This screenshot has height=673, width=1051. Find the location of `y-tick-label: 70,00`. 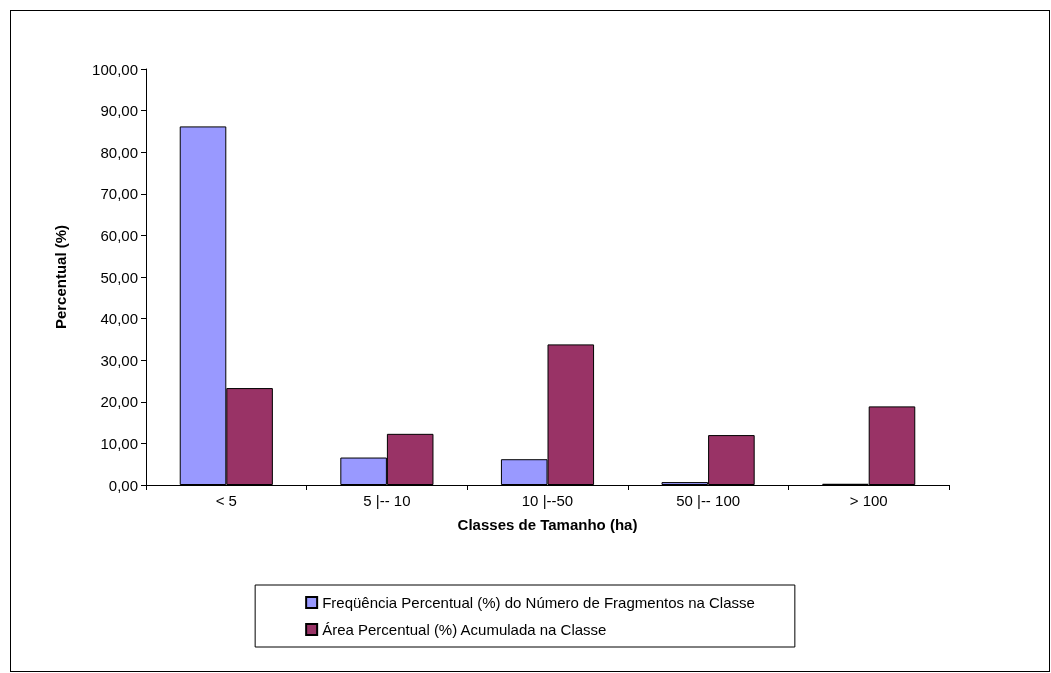

y-tick-label: 70,00 is located at coordinates (119, 194).